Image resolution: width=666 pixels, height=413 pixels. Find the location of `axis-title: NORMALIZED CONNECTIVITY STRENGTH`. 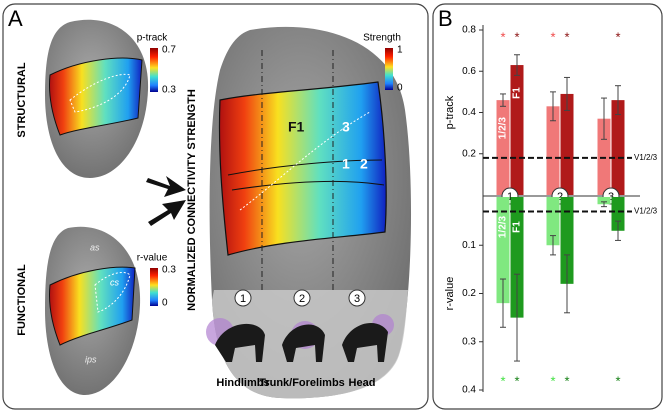

axis-title: NORMALIZED CONNECTIVITY STRENGTH is located at coordinates (192, 200).